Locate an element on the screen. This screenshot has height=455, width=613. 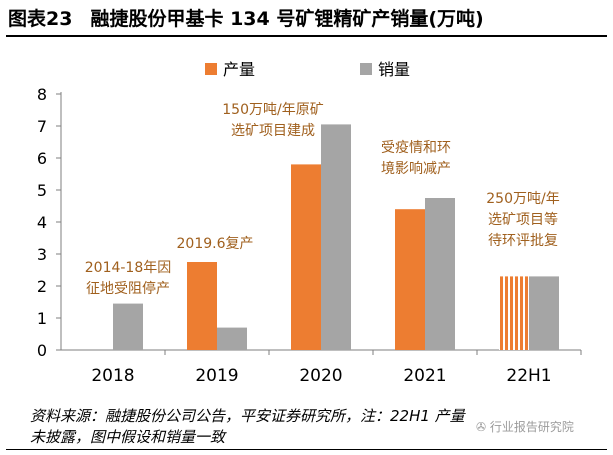
y-tick-label: 7 is located at coordinates (42, 126).